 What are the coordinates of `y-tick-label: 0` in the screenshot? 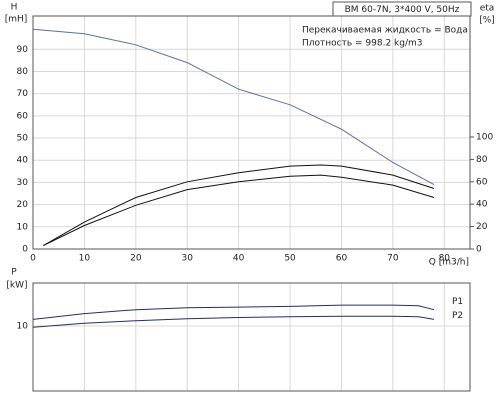 It's located at (25, 250).